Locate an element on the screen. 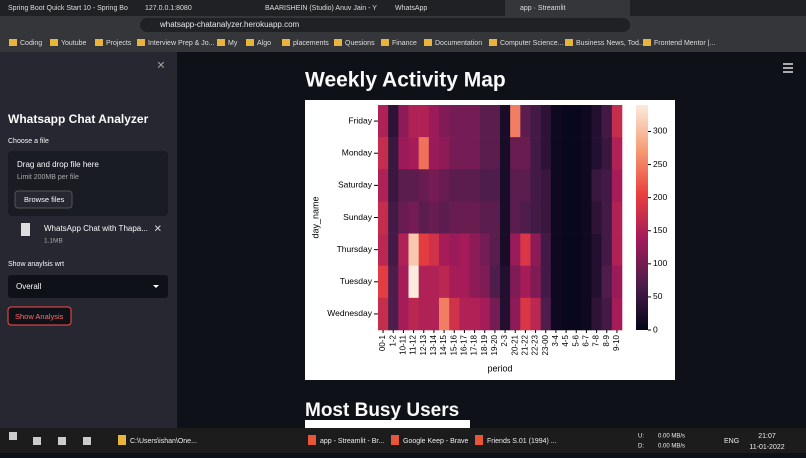  tab-title: BAARISHEIN (Studio) Anuv Jain - Y is located at coordinates (321, 8).